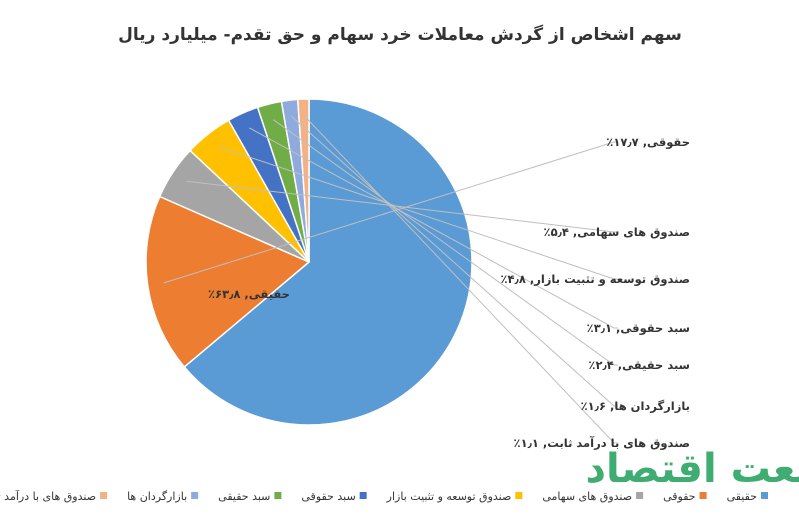 The image size is (799, 529). Describe the element at coordinates (742, 496) in the screenshot. I see `legend-entry: حقیقی` at that location.